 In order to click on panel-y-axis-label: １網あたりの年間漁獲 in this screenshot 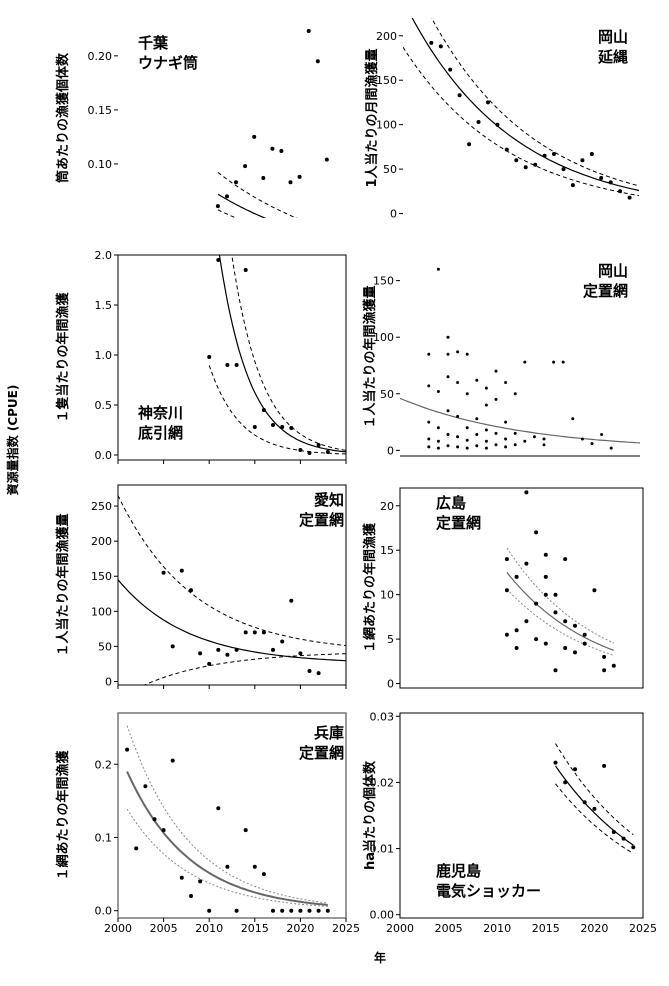, I will do `click(370, 587)`.